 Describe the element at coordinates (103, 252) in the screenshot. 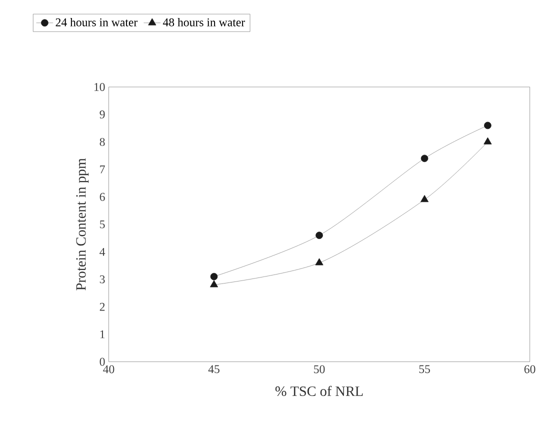

I see `y-tick-label: 4` at that location.